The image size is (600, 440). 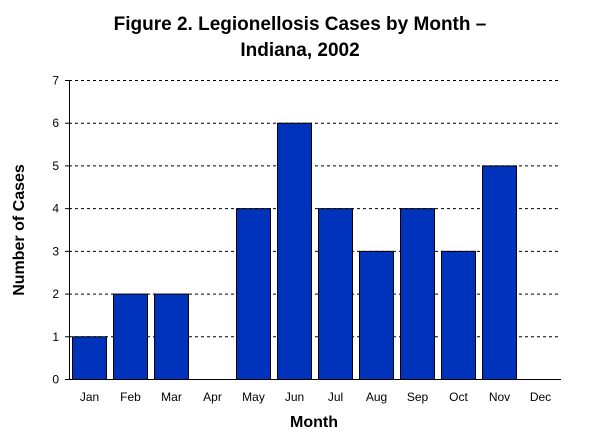 I want to click on x-tick-label: Aug, so click(x=376, y=397).